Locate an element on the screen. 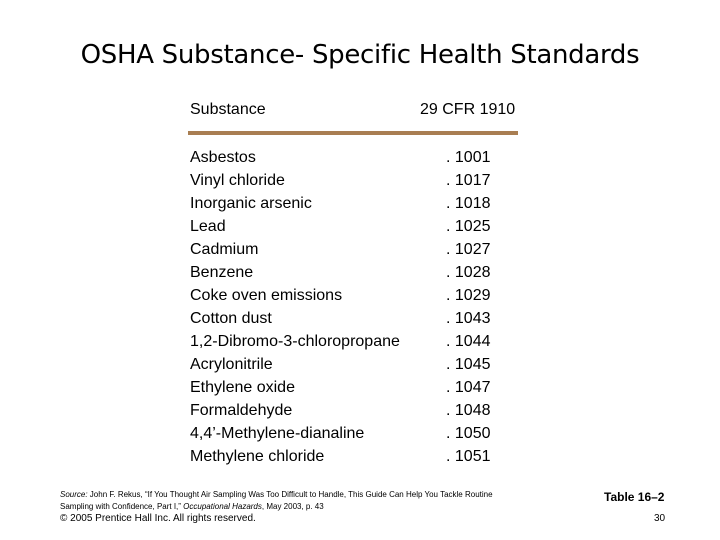 The width and height of the screenshot is (720, 540). cfr-section: . 1047 is located at coordinates (468, 387).